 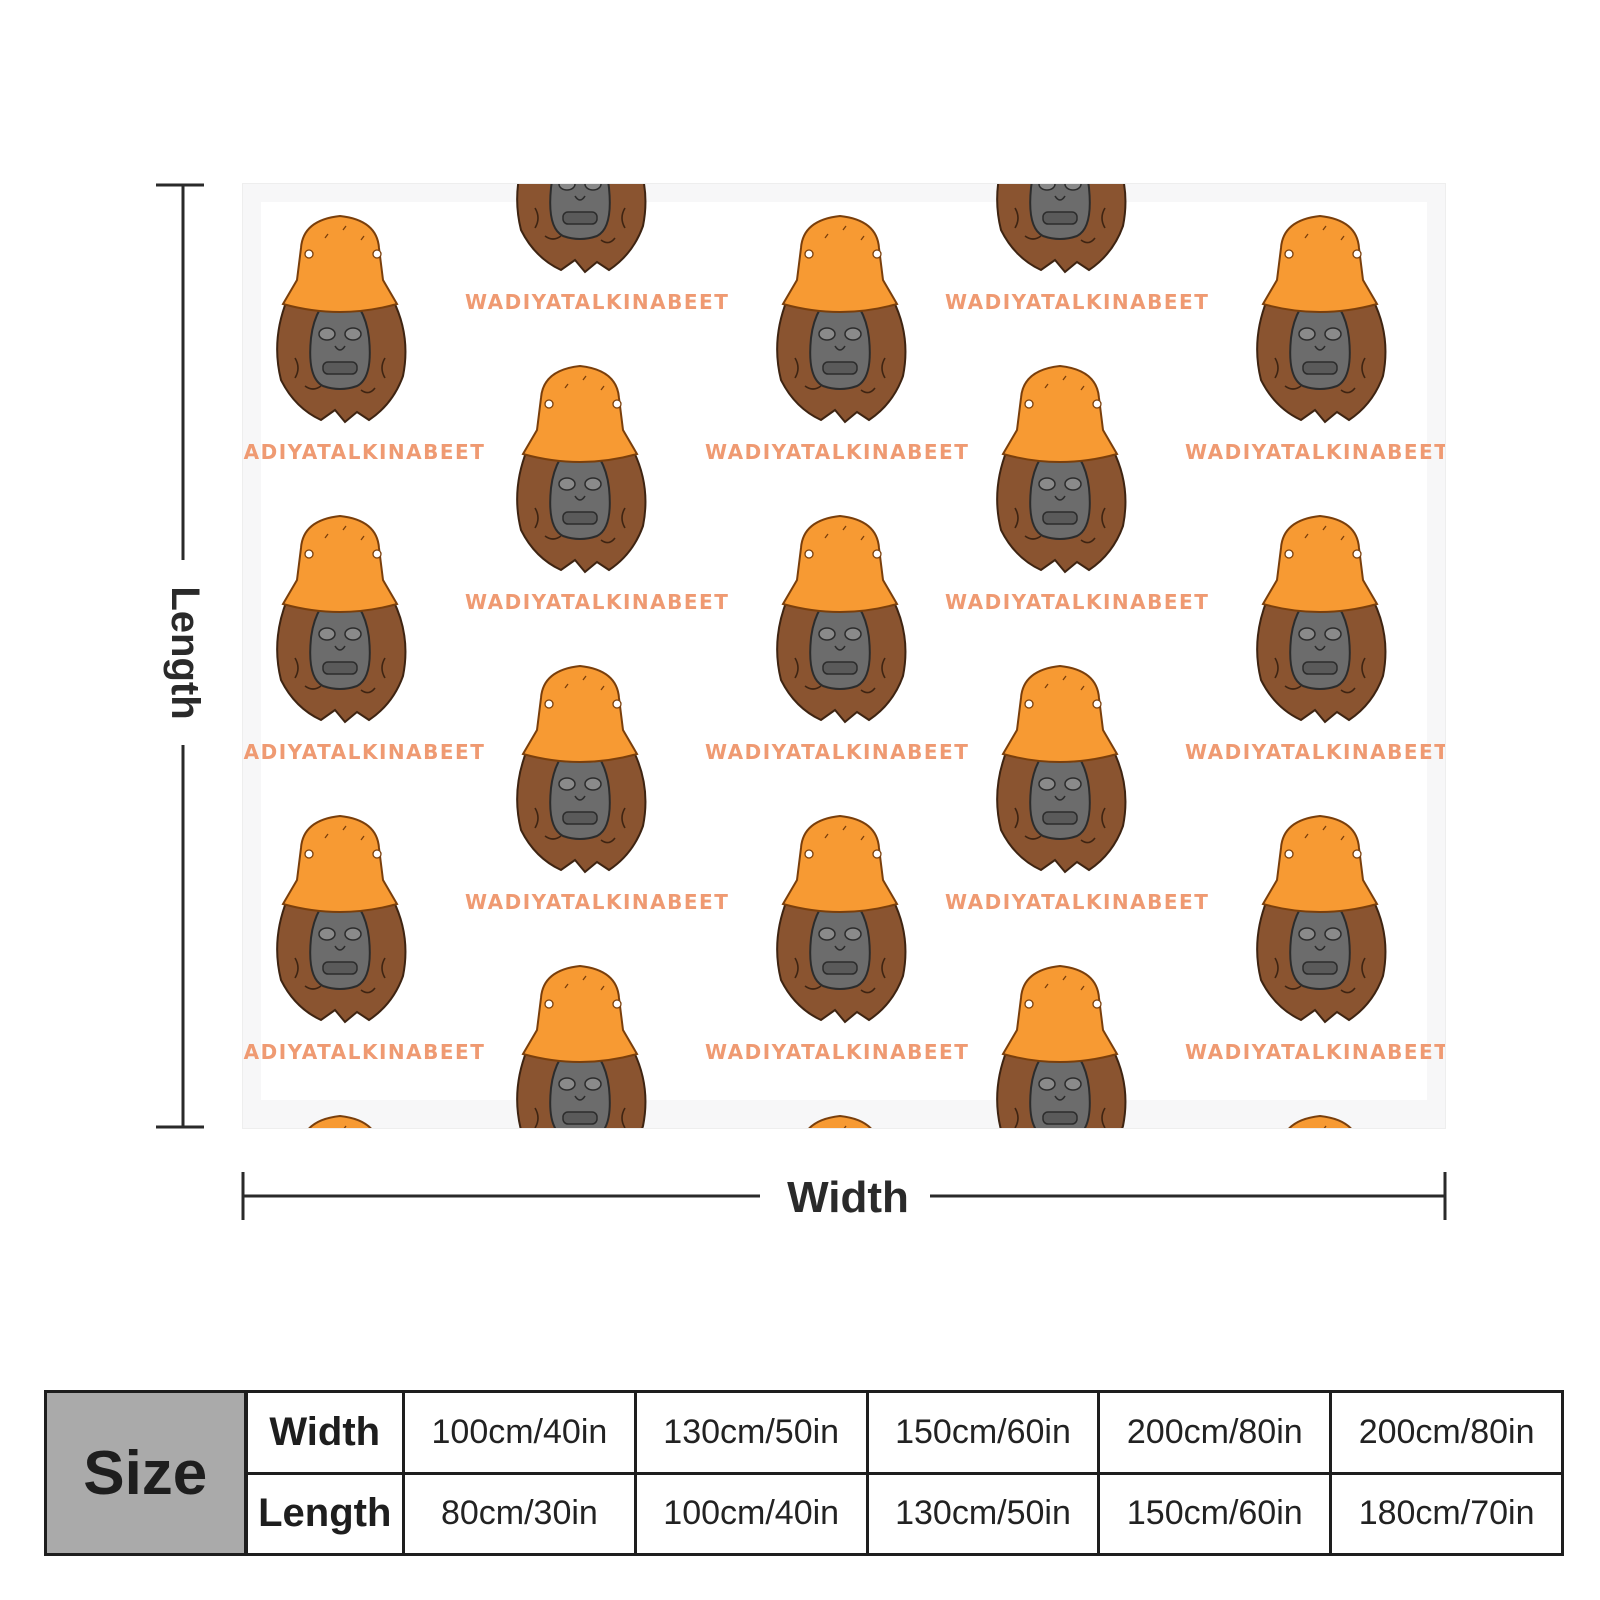 What do you see at coordinates (185, 653) in the screenshot?
I see `length-label: Length` at bounding box center [185, 653].